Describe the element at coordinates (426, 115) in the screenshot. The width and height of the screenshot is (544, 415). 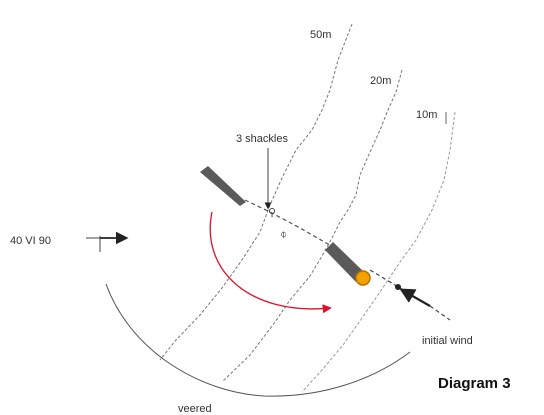
I see `contour-10m-label: 10m` at that location.